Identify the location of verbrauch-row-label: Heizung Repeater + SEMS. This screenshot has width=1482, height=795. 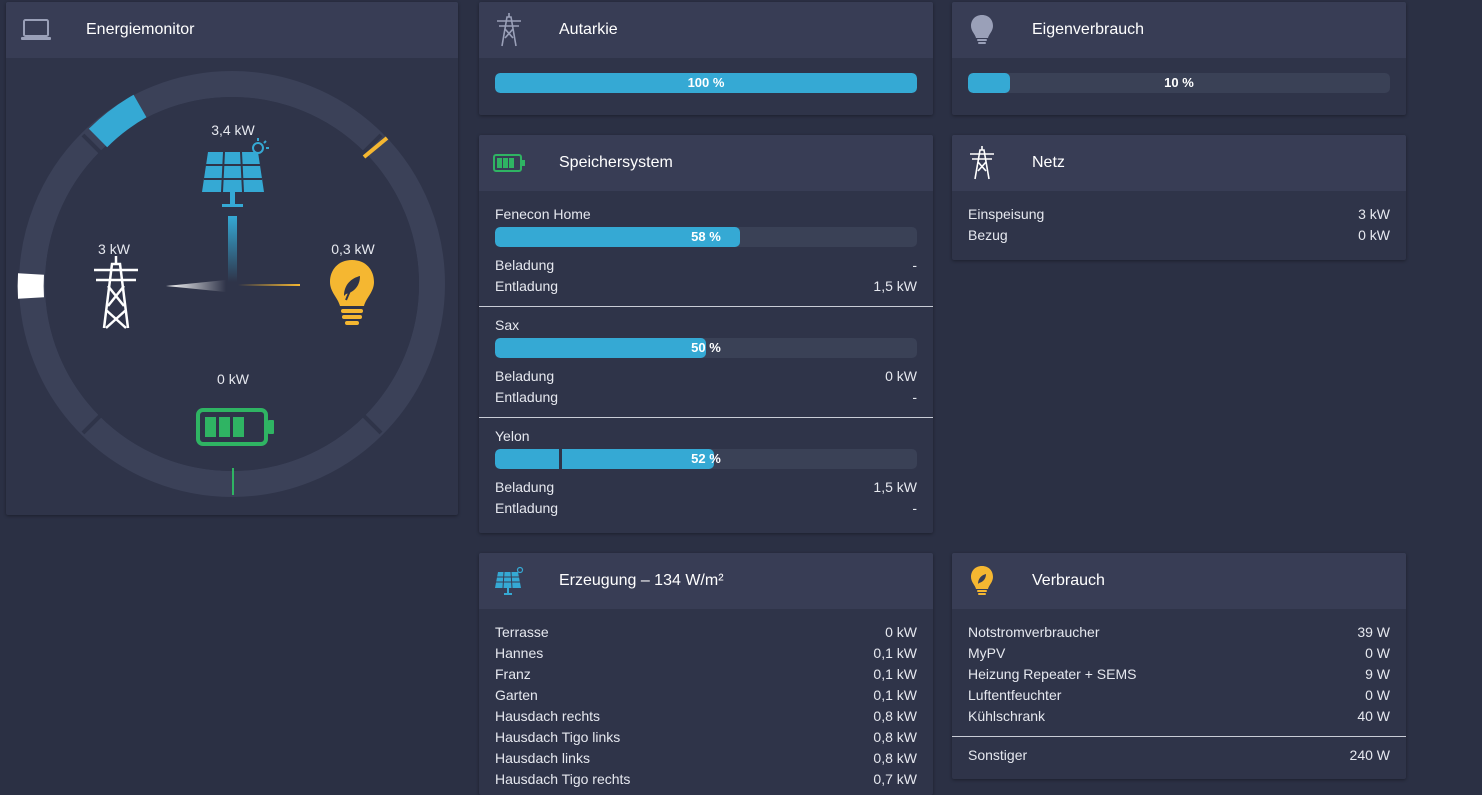
(1052, 674).